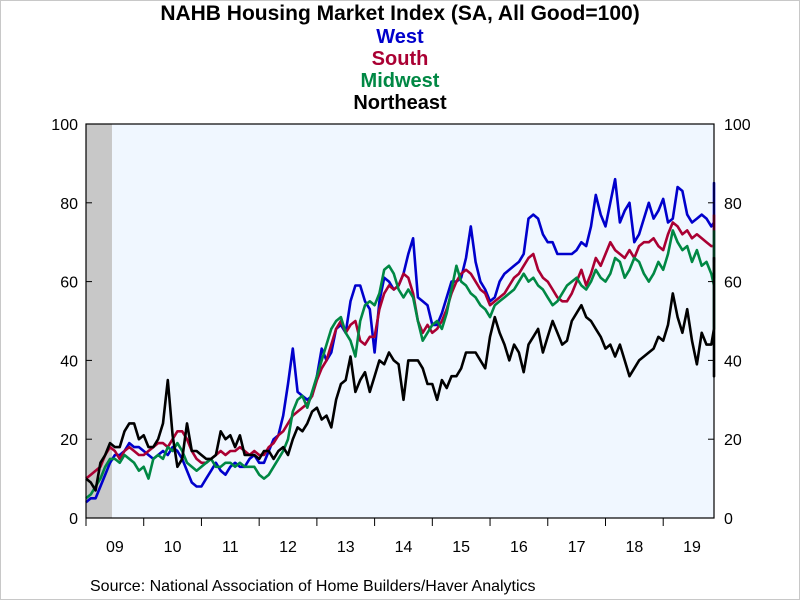  I want to click on x-tick-label: 11, so click(230, 547).